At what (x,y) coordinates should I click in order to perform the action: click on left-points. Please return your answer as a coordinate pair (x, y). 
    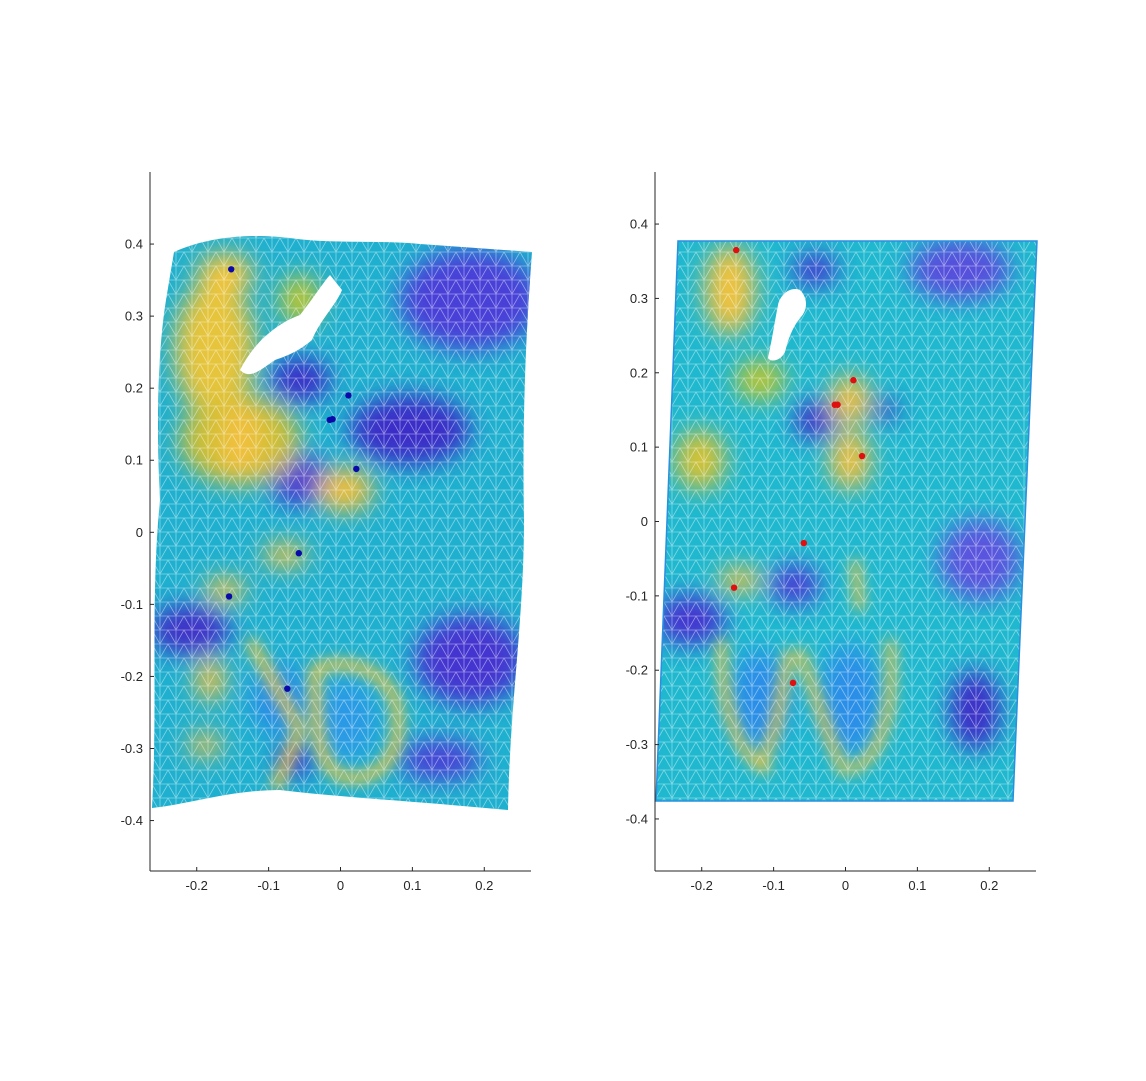
    Looking at the image, I should click on (292, 479).